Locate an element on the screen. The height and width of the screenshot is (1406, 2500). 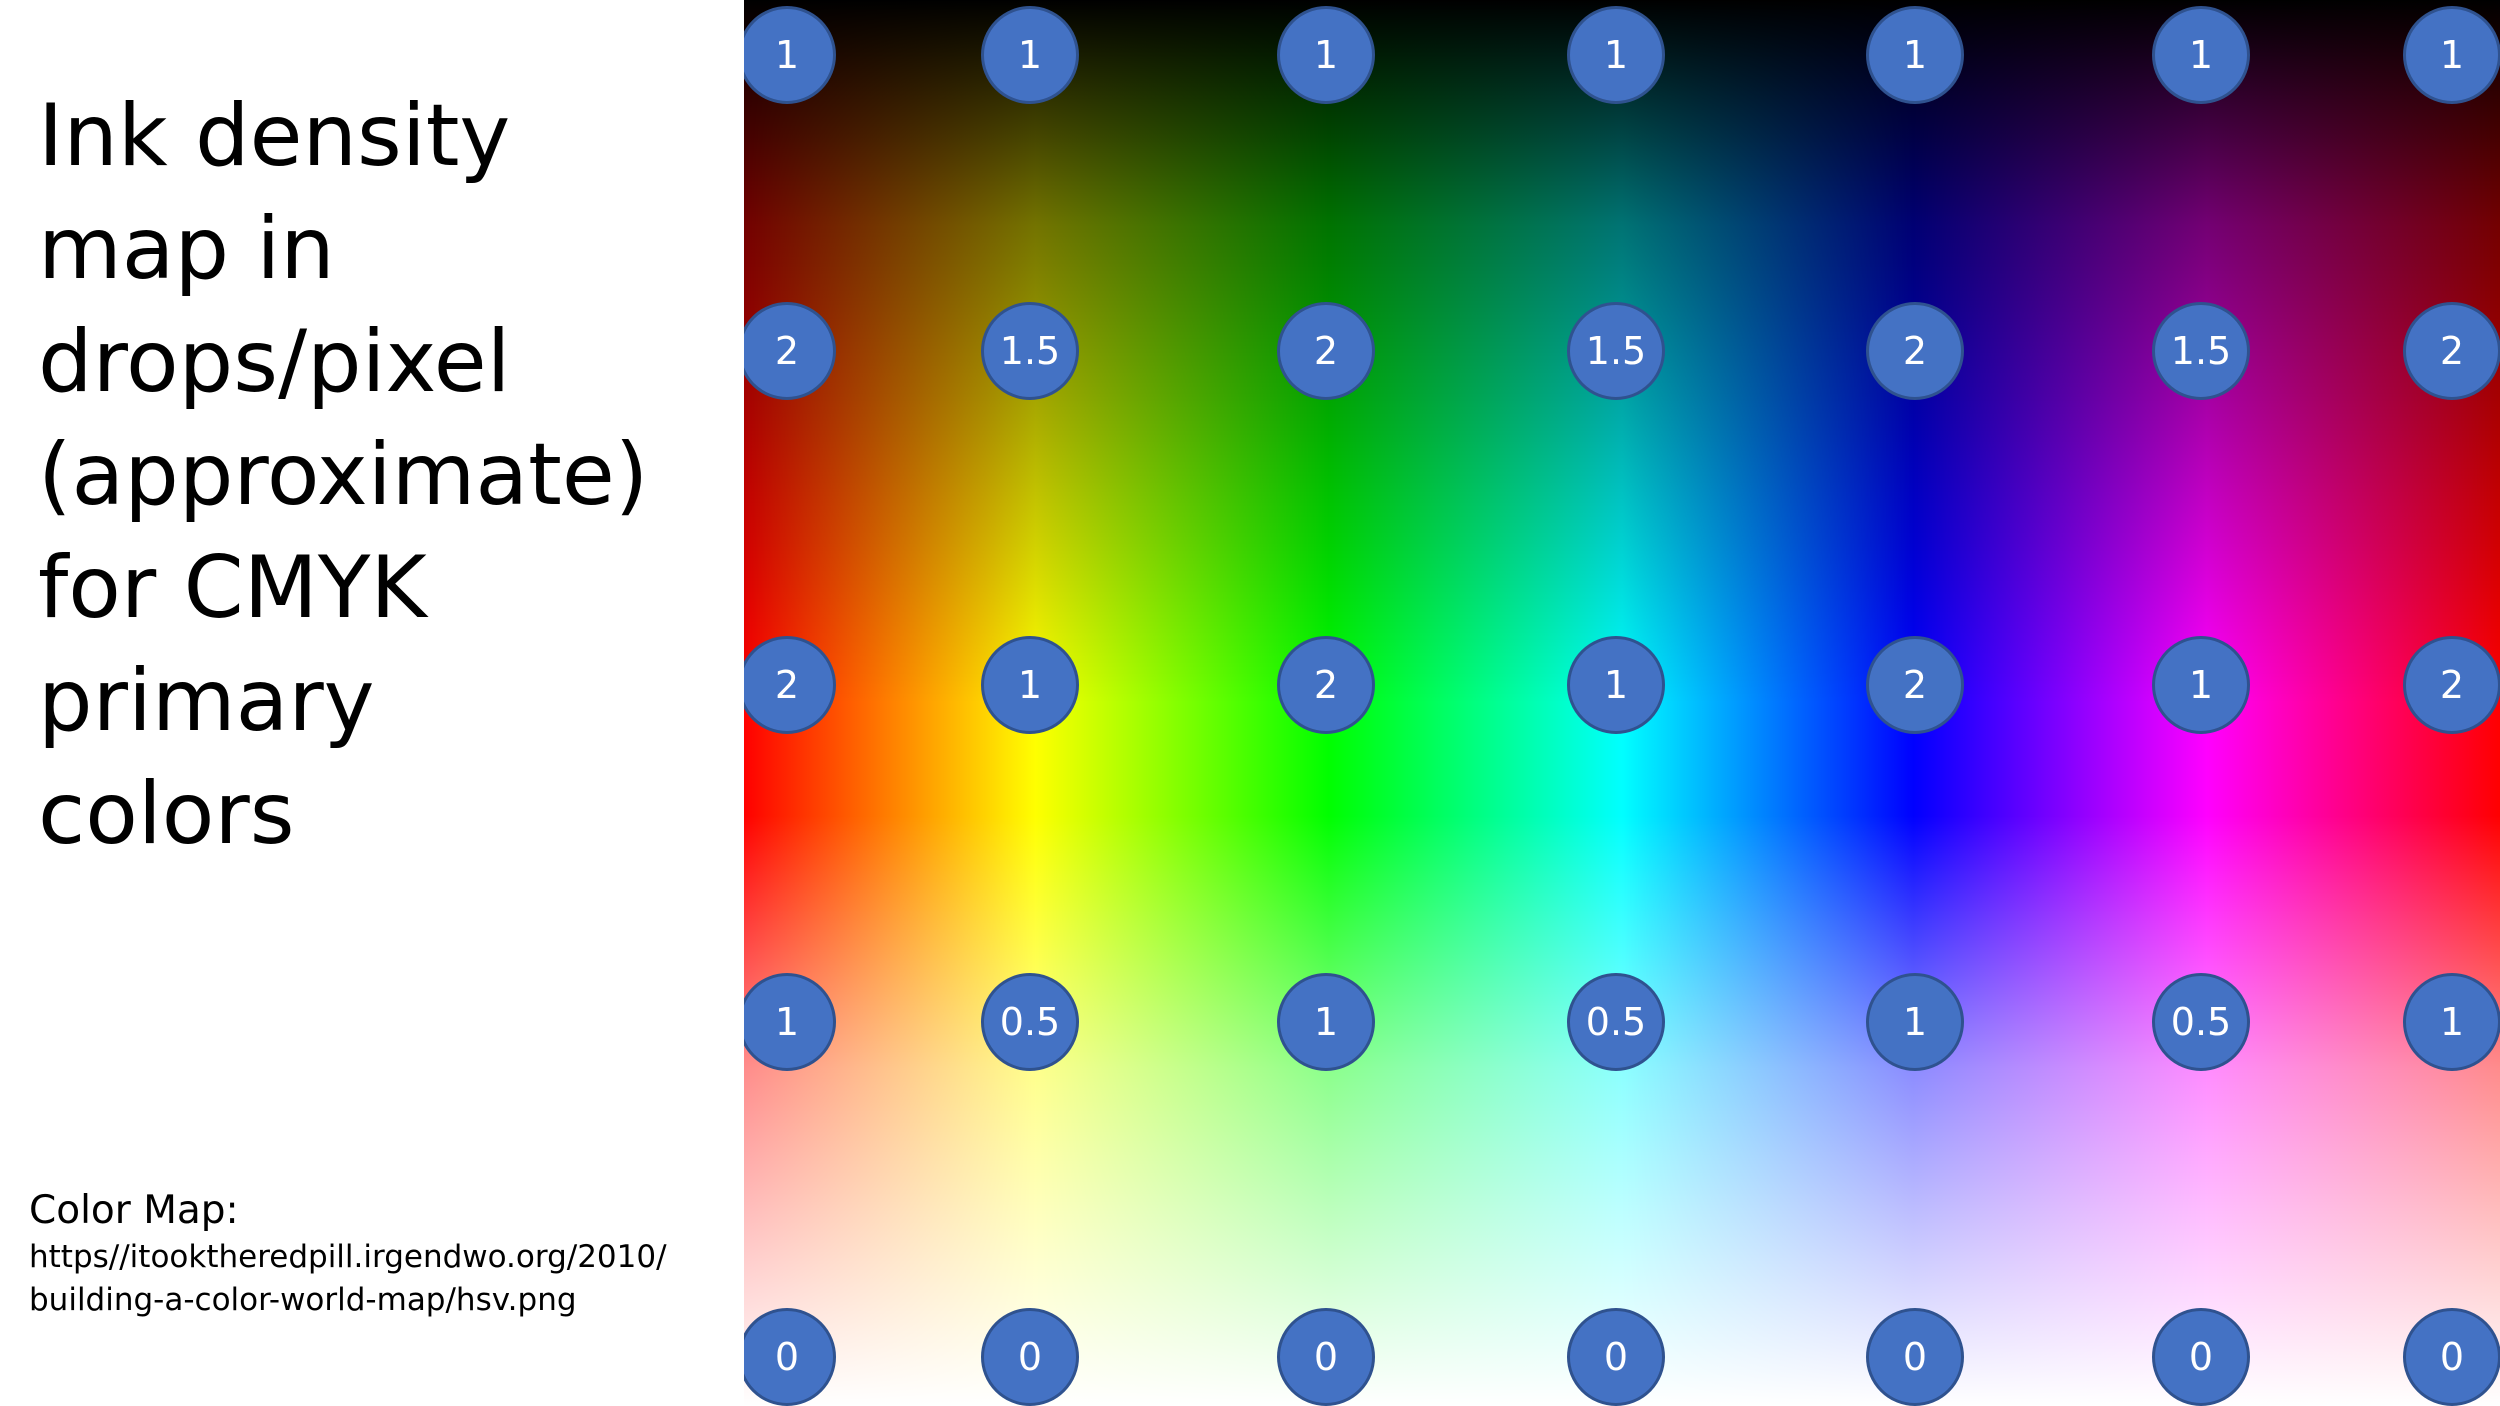
source-label: Color Map: is located at coordinates (134, 1210).